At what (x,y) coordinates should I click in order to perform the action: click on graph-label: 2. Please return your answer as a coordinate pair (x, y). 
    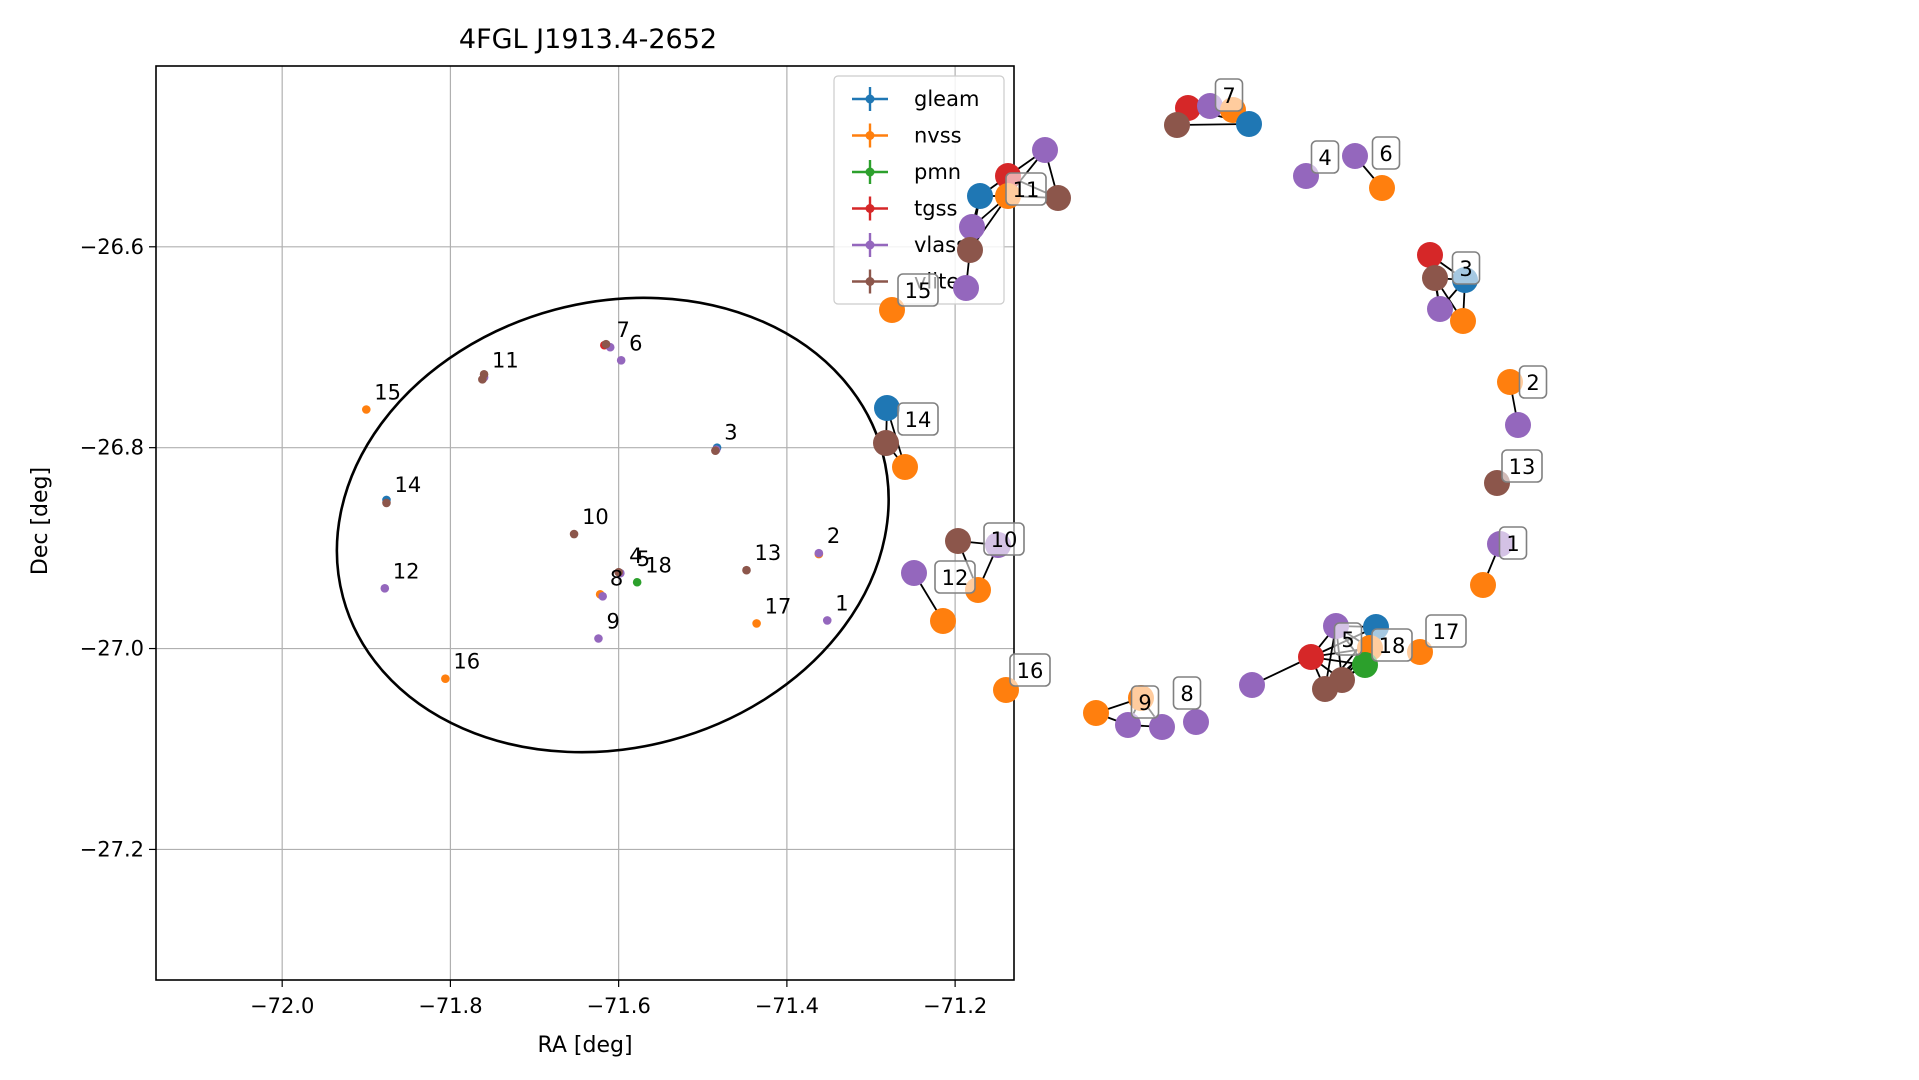
    Looking at the image, I should click on (1532, 383).